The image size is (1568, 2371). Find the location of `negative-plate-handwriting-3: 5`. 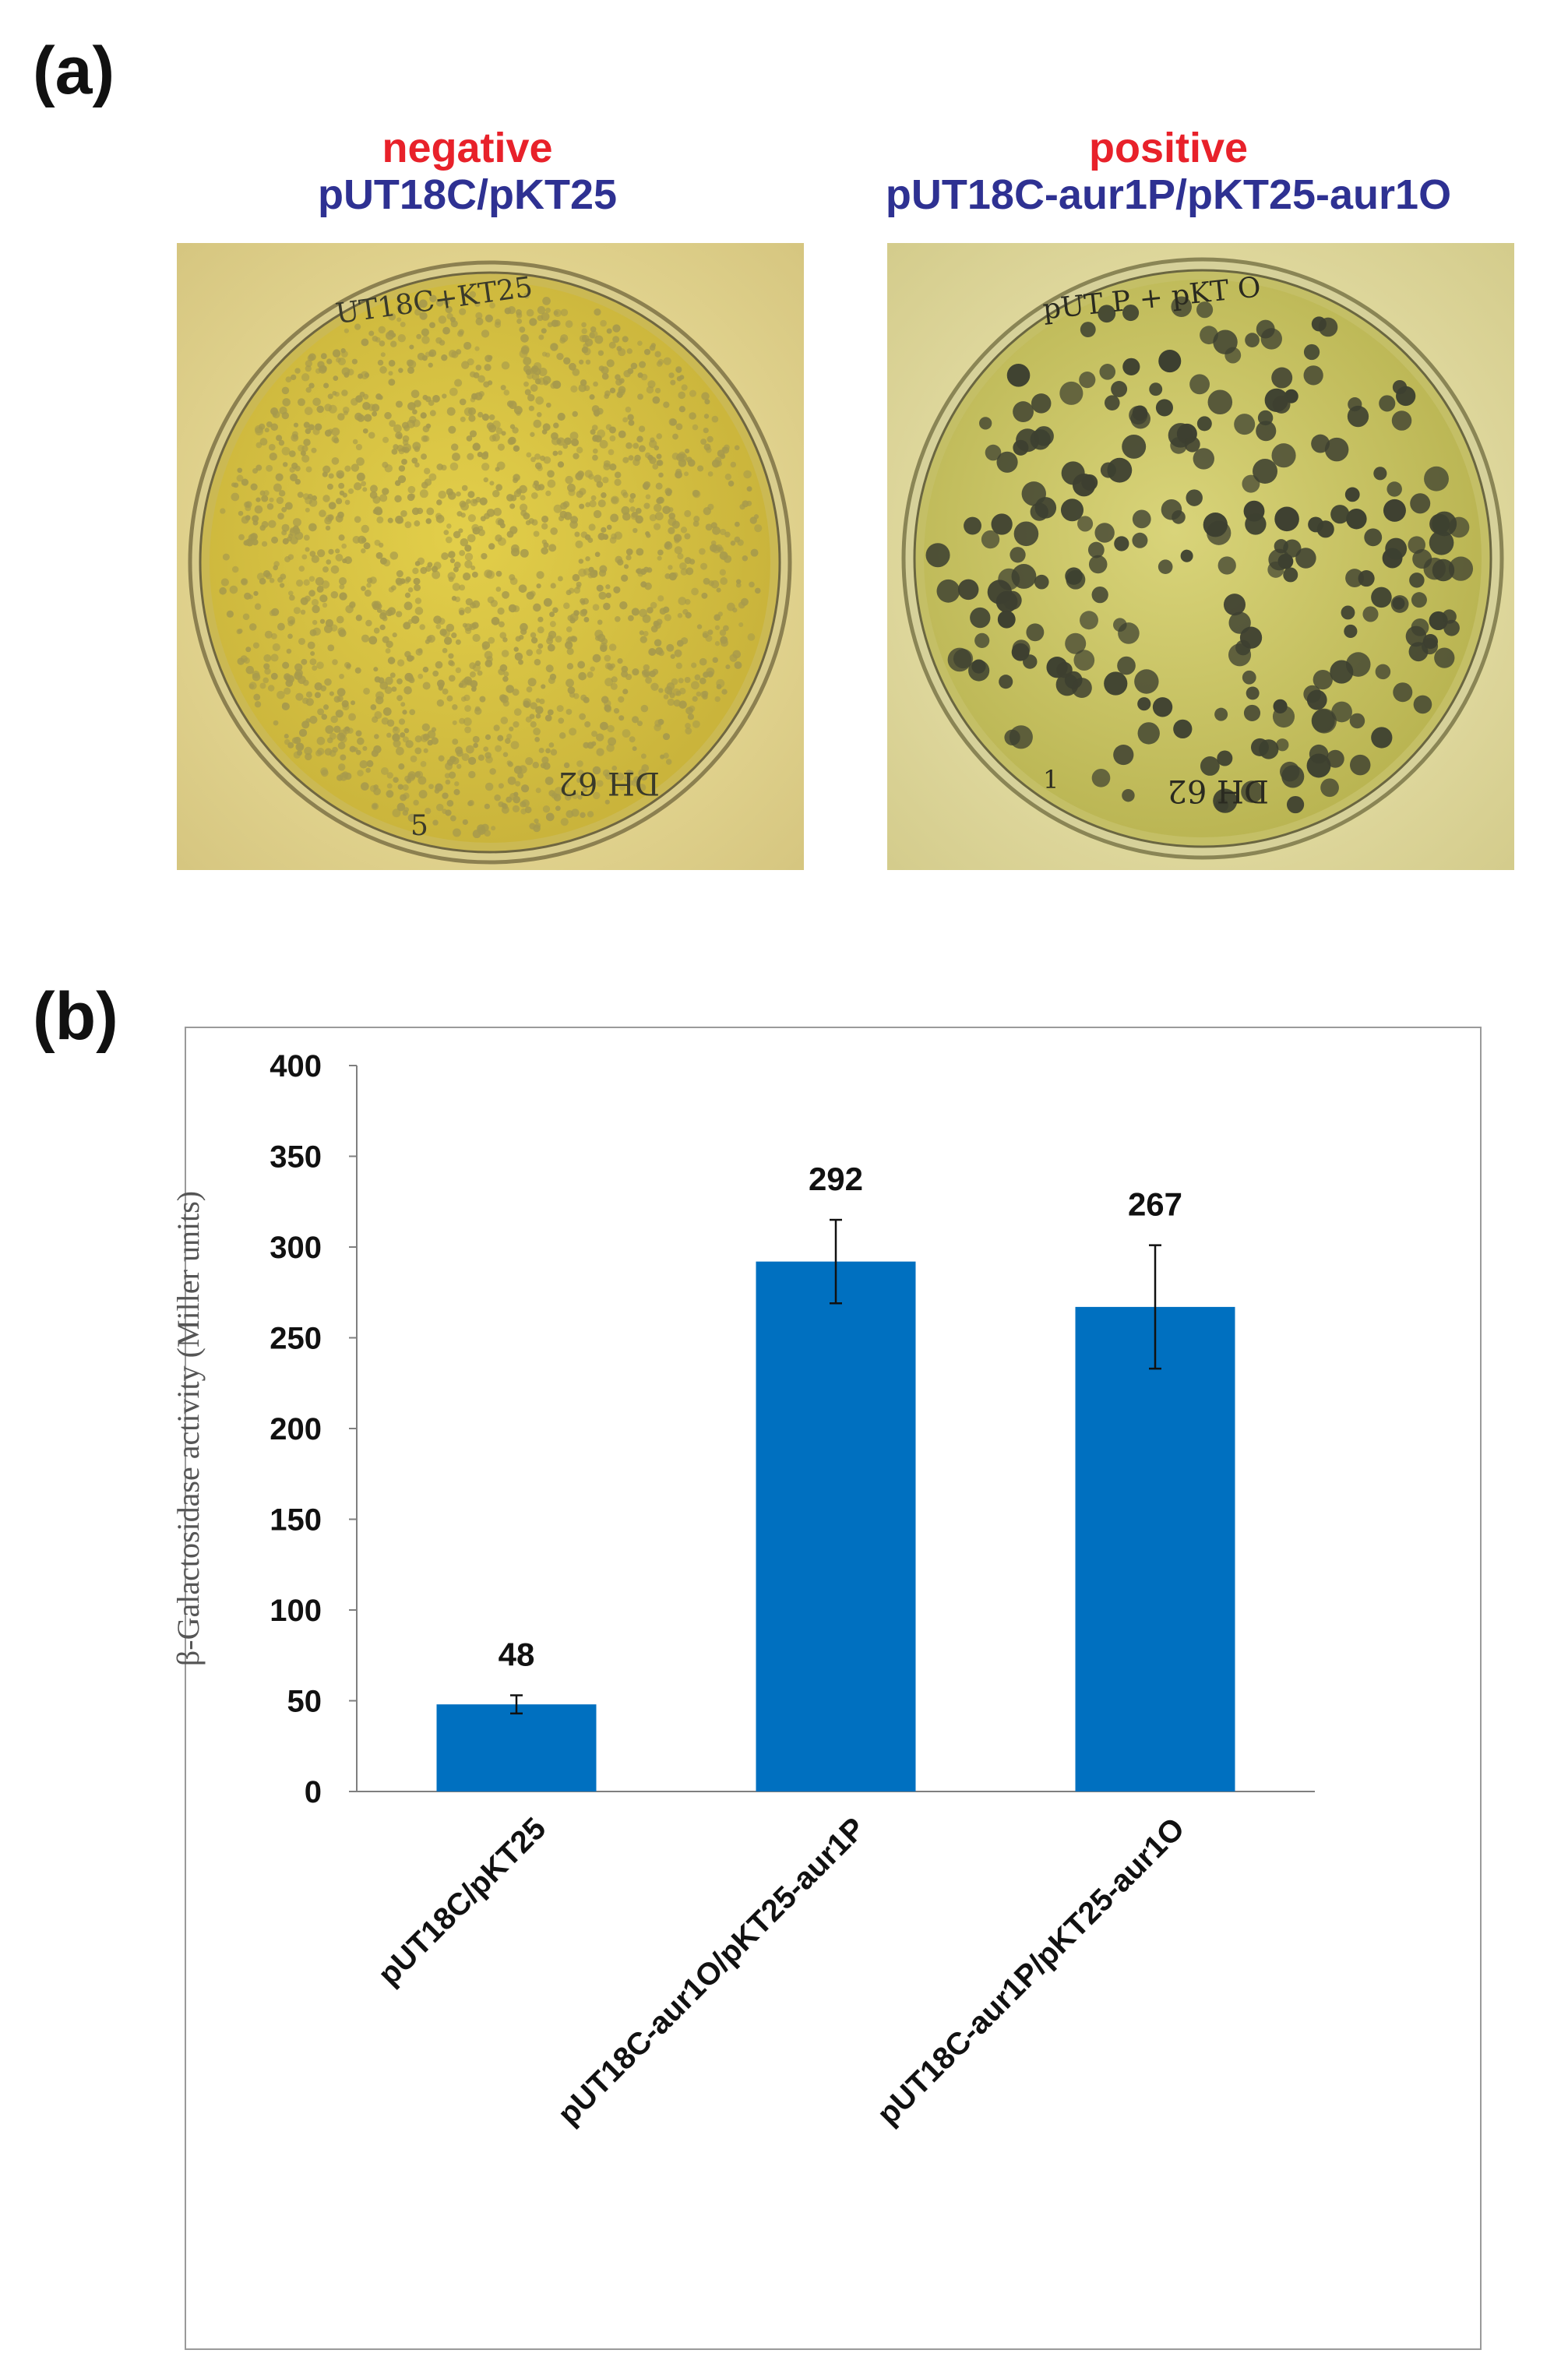

negative-plate-handwriting-3: 5 is located at coordinates (419, 826).